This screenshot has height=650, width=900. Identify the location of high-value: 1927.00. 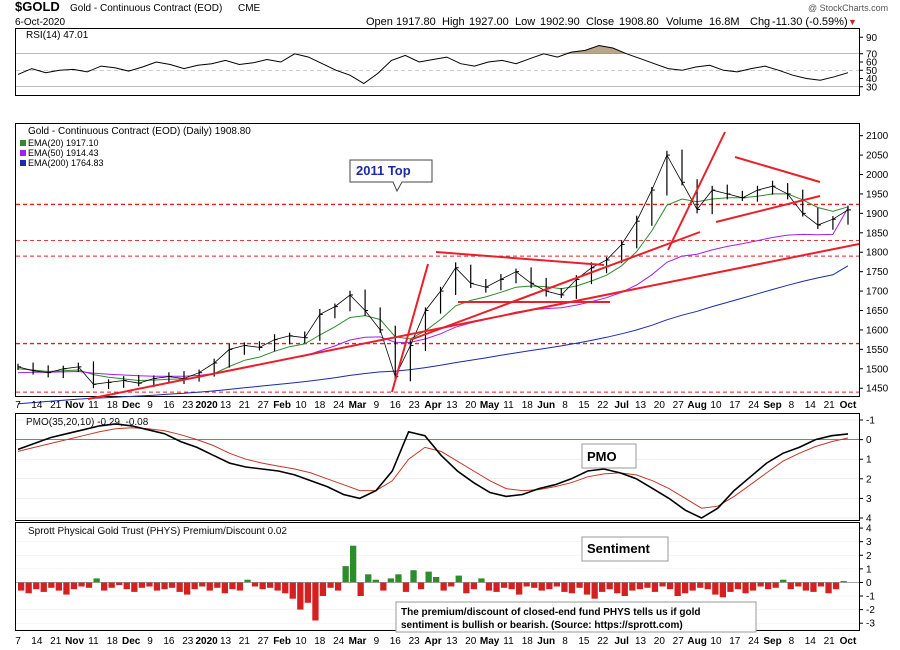
(489, 22).